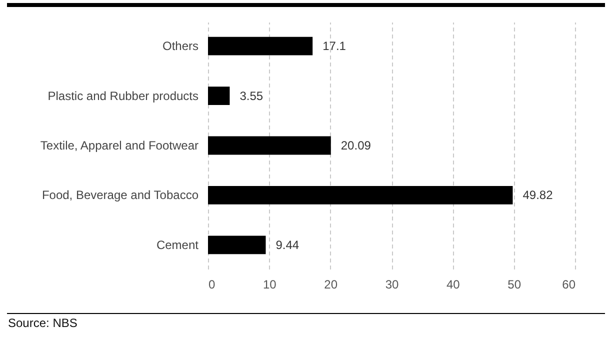  I want to click on x-tick-label: 0, so click(212, 285).